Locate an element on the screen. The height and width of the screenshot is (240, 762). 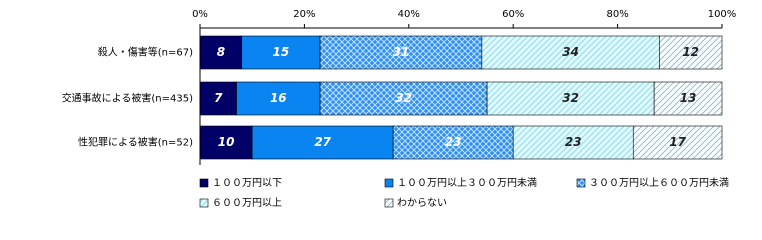
value-label: 7 is located at coordinates (218, 98).